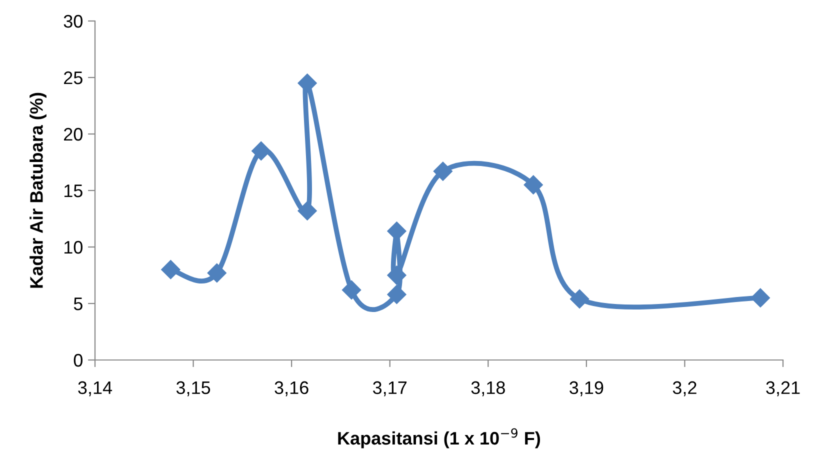 The height and width of the screenshot is (465, 817). What do you see at coordinates (389, 388) in the screenshot?
I see `x-tick-label: 3,17` at bounding box center [389, 388].